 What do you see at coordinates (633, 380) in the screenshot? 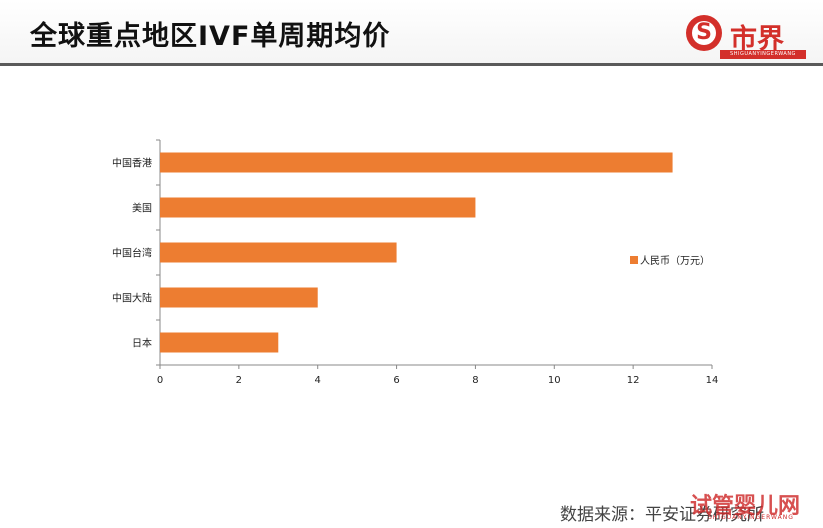
I see `x-tick-label: 12` at bounding box center [633, 380].